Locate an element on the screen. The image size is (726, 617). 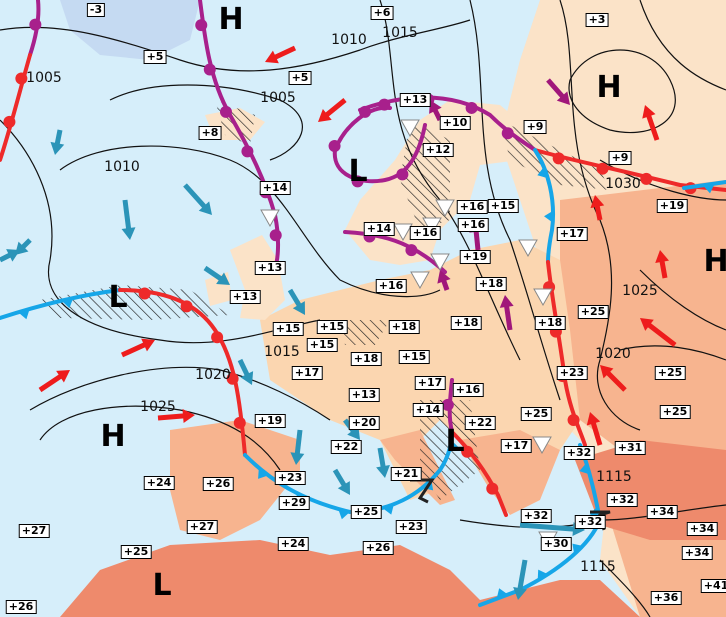
temperature-label: +21 is located at coordinates (406, 474).